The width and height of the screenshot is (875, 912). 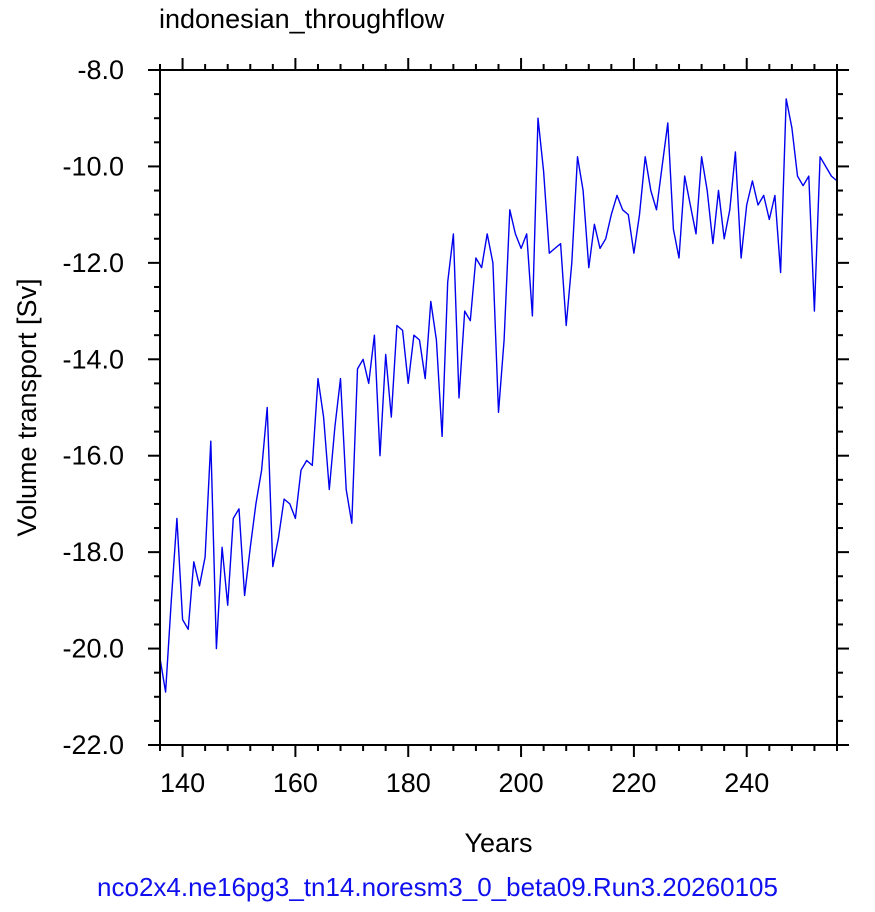 What do you see at coordinates (633, 783) in the screenshot?
I see `x-tick-label: 220` at bounding box center [633, 783].